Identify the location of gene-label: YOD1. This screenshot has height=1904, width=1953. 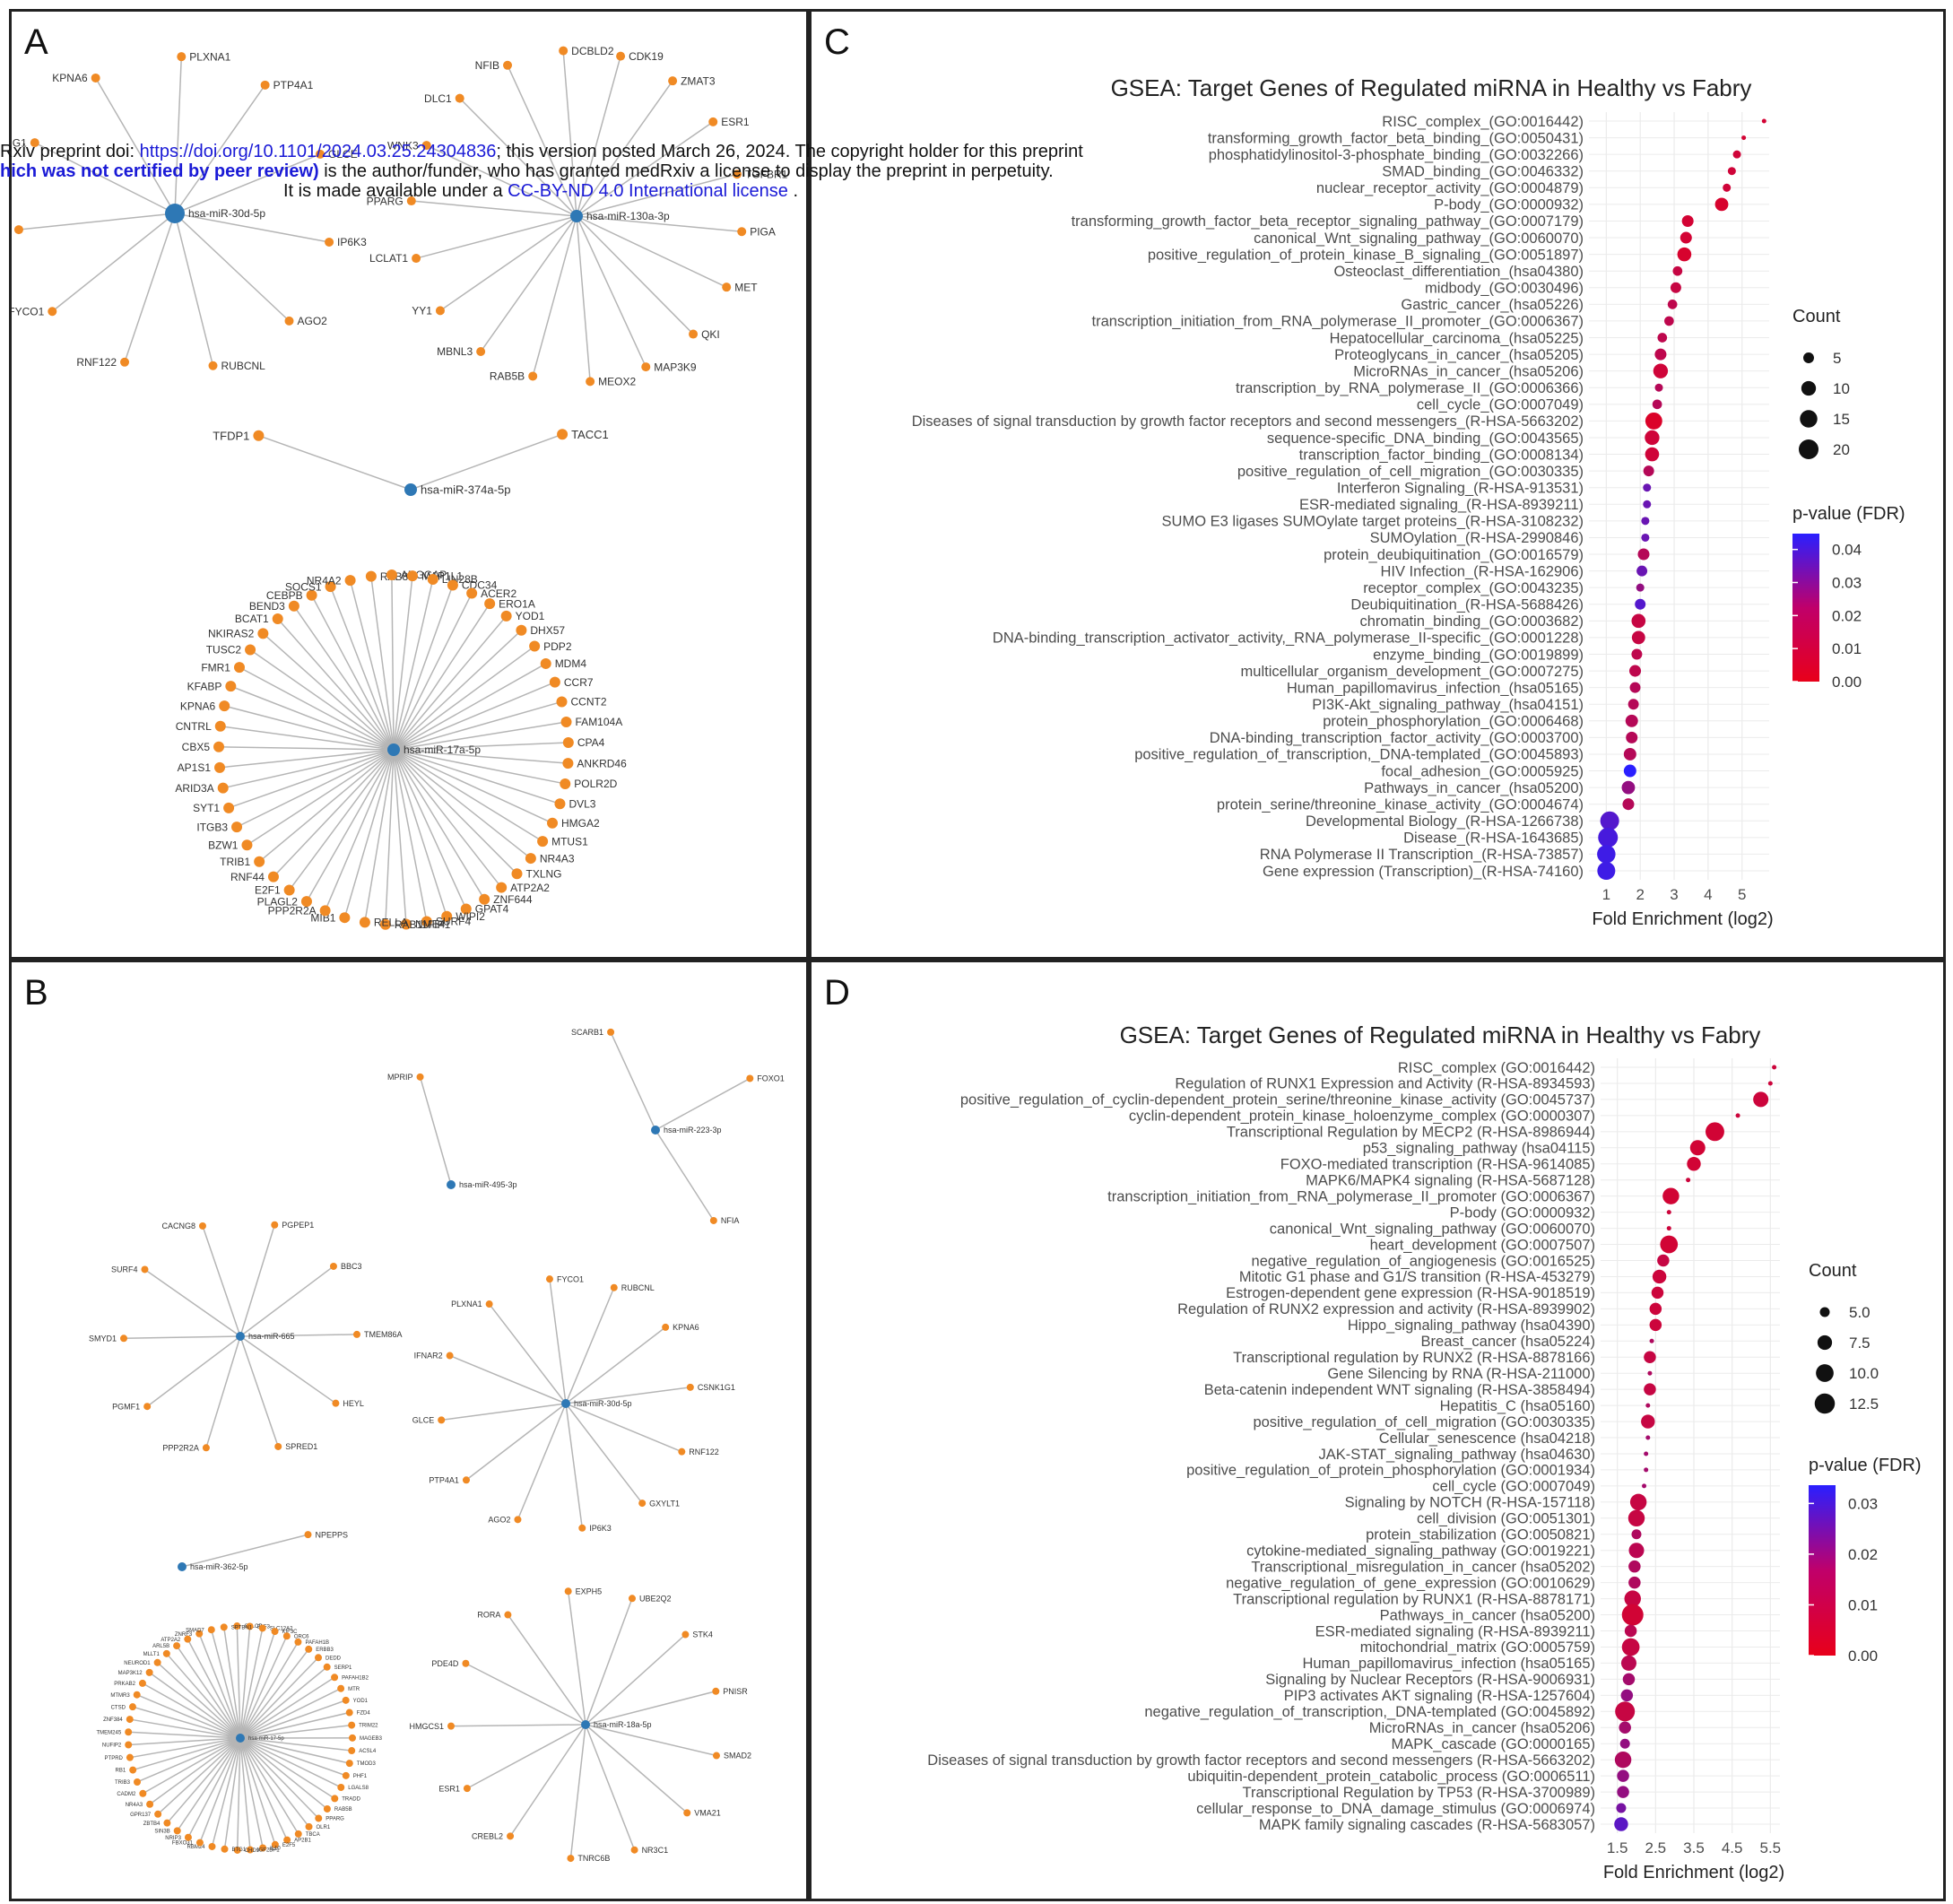
(530, 616).